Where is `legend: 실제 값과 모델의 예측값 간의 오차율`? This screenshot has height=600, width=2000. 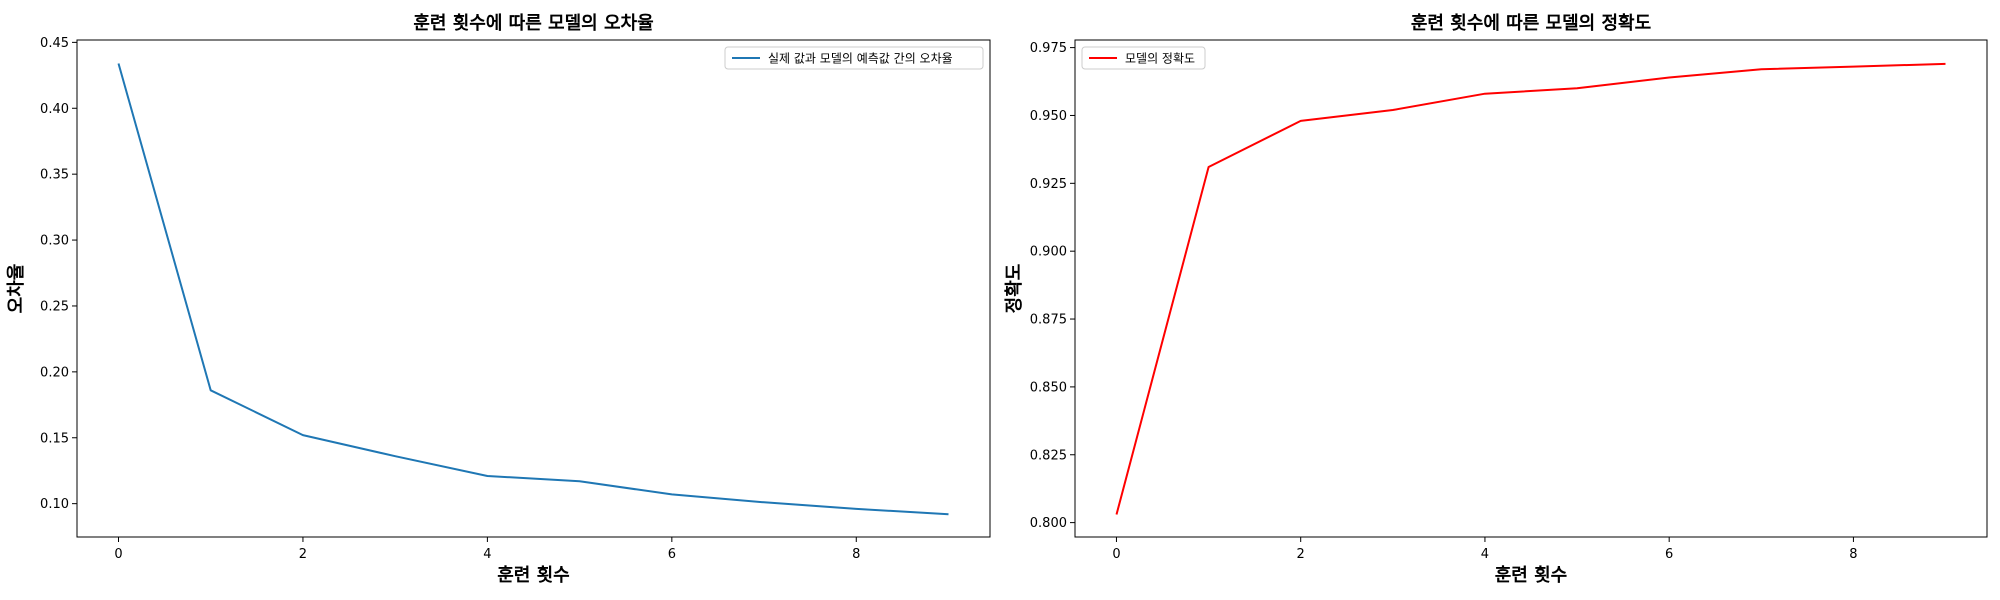
legend: 실제 값과 모델의 예측값 간의 오차율 is located at coordinates (854, 58).